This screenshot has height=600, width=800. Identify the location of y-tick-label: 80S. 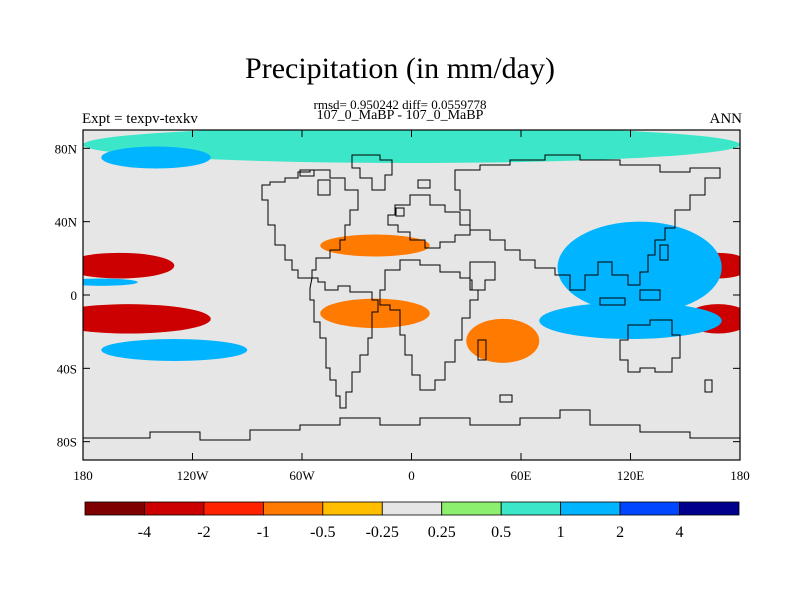
(67, 442).